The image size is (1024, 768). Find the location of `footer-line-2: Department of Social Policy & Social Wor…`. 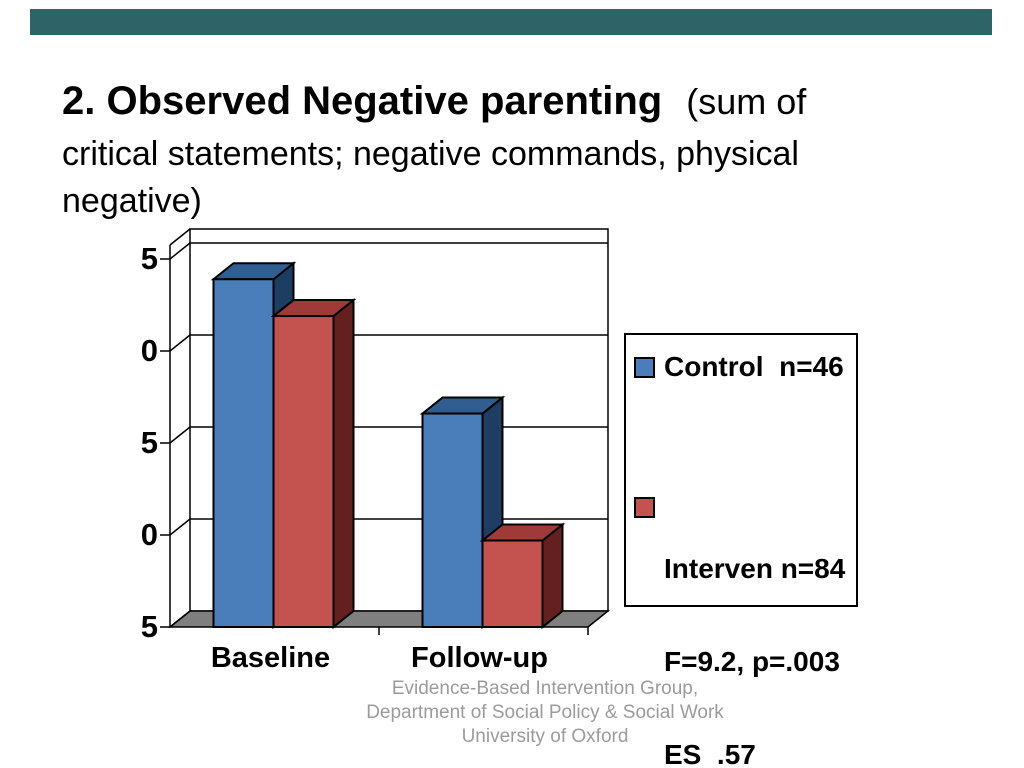

footer-line-2: Department of Social Policy & Social Wor… is located at coordinates (545, 712).